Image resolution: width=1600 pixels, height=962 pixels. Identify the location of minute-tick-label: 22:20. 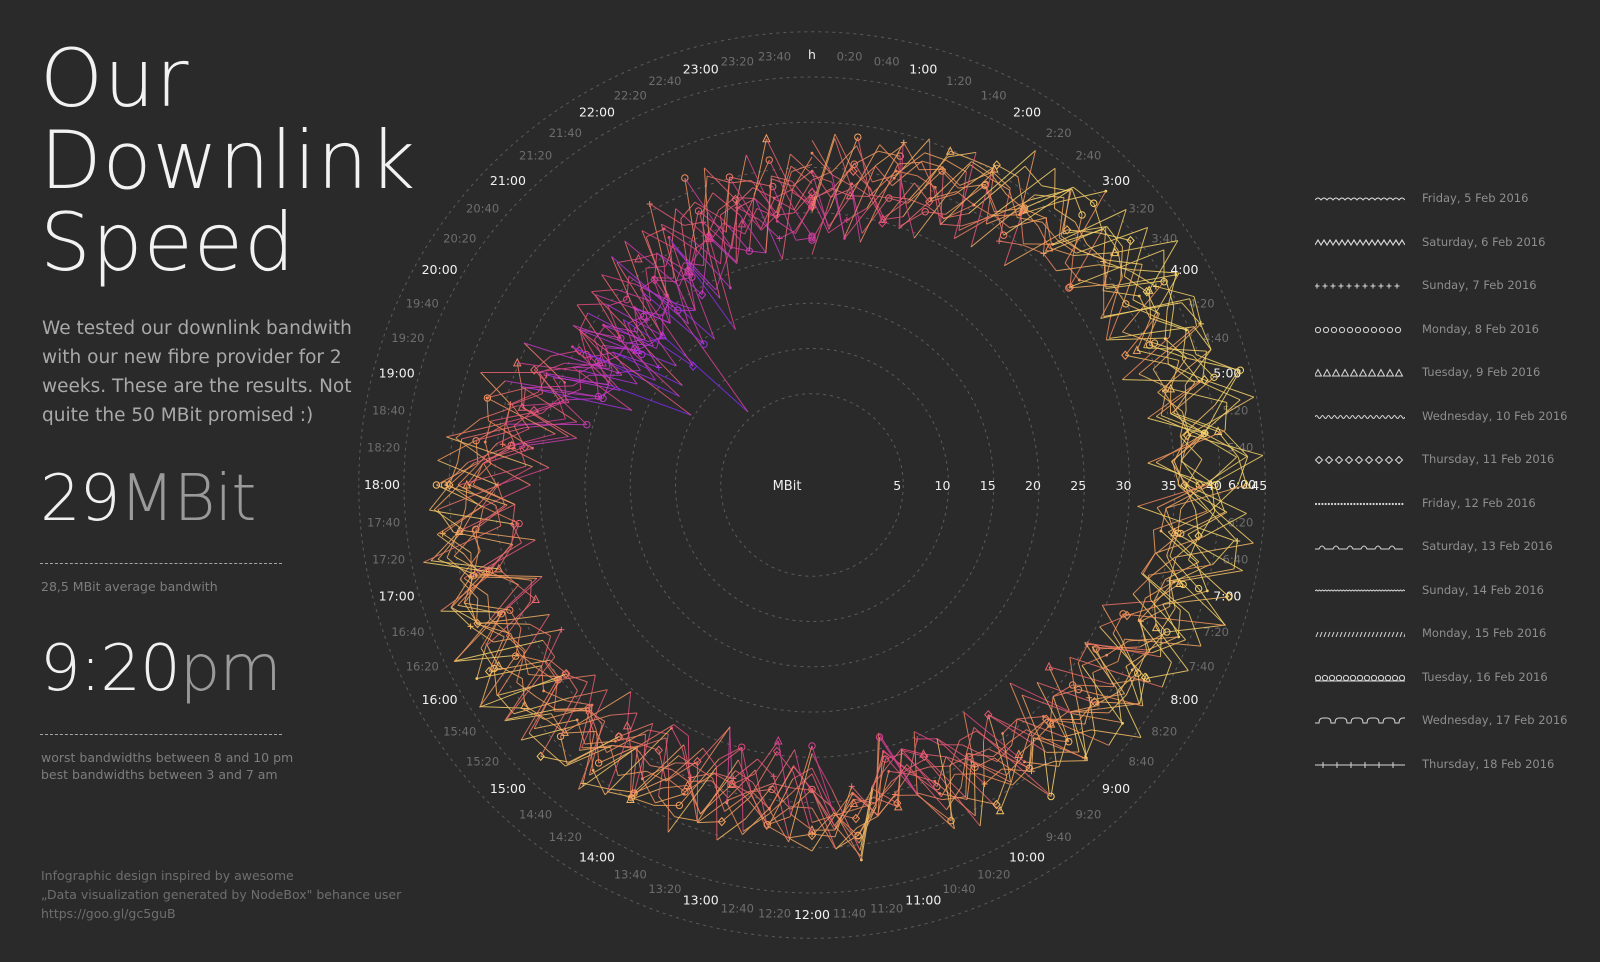
(630, 95).